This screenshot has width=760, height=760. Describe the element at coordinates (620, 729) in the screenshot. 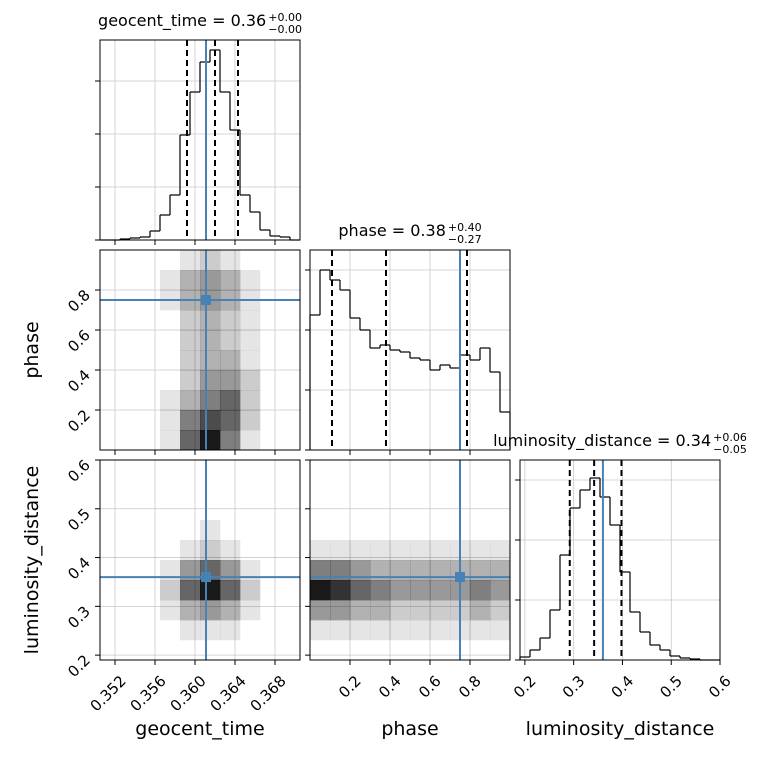

I see `x-axis-label: luminosity_distance` at that location.